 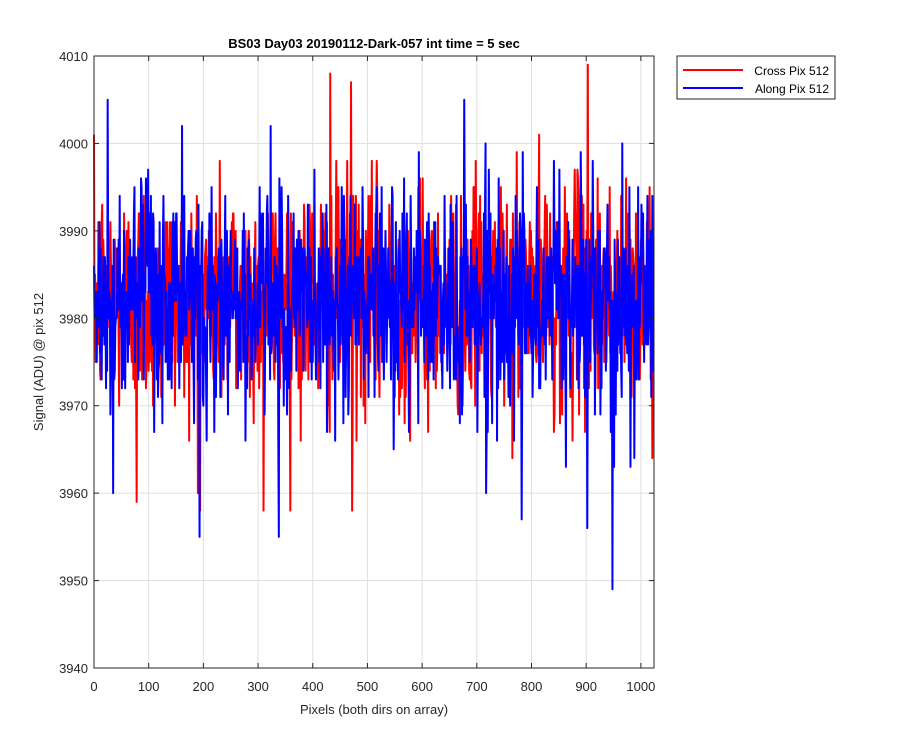 I want to click on x-tick-label: 100, so click(x=149, y=686).